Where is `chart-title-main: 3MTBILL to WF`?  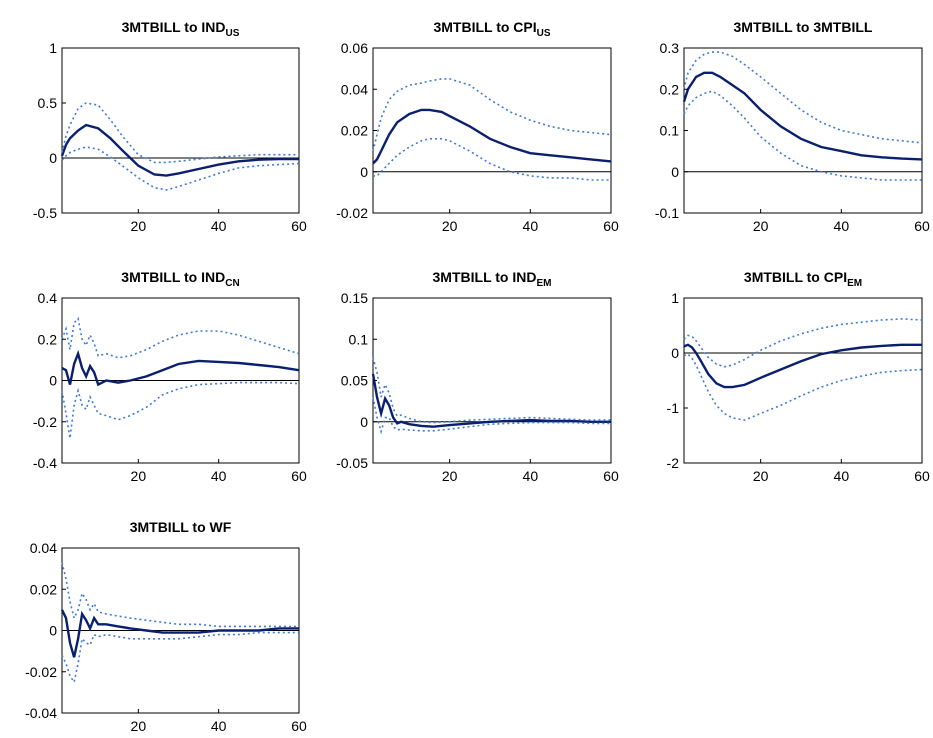
chart-title-main: 3MTBILL to WF is located at coordinates (181, 527).